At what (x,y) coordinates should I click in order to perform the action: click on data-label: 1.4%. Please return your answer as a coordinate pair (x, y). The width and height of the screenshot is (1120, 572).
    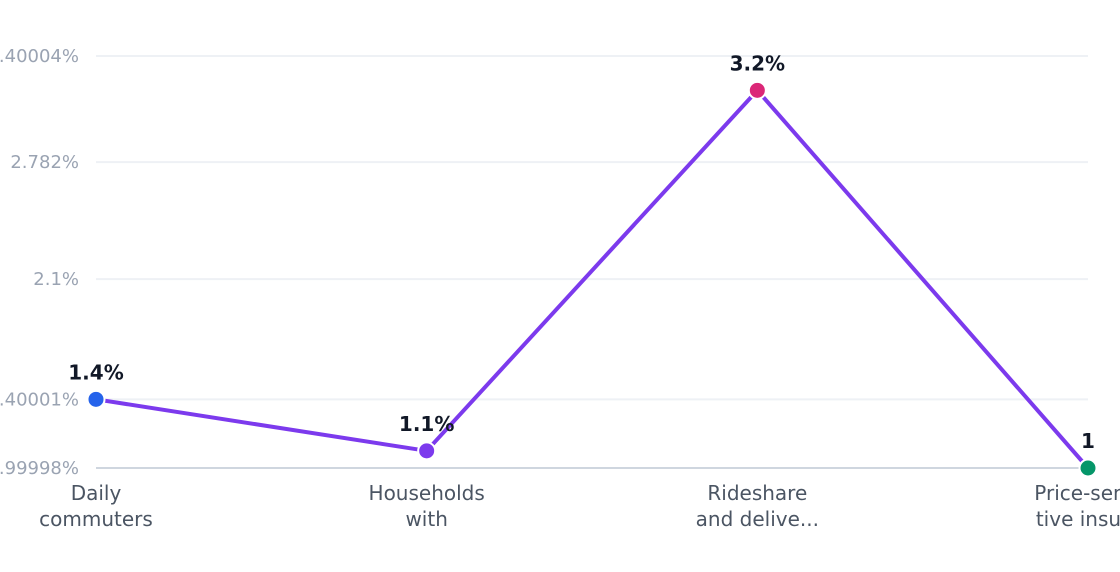
    Looking at the image, I should click on (95, 372).